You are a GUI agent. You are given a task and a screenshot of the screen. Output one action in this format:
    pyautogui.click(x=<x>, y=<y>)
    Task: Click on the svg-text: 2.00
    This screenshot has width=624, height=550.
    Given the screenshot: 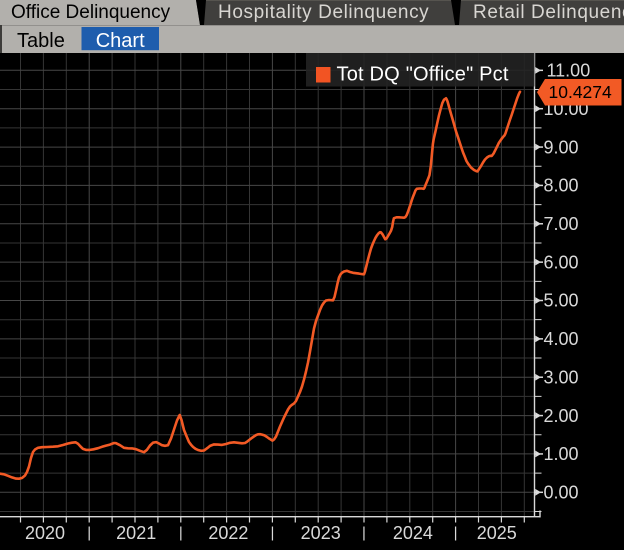 What is the action you would take?
    pyautogui.click(x=561, y=416)
    